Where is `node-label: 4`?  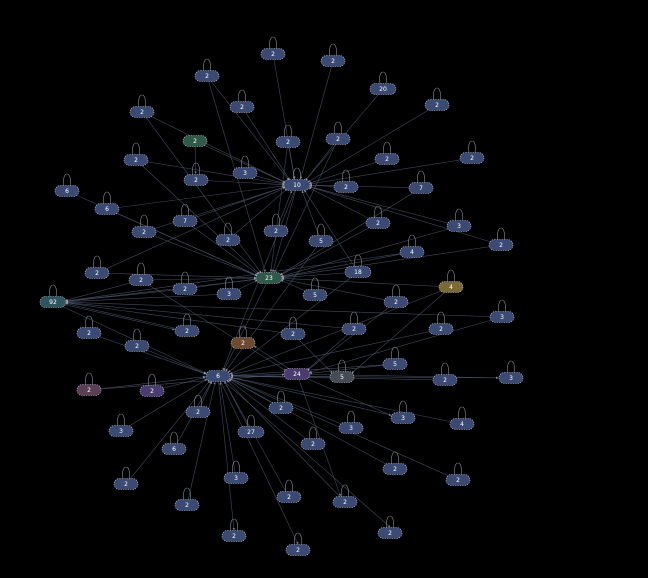
node-label: 4 is located at coordinates (462, 424).